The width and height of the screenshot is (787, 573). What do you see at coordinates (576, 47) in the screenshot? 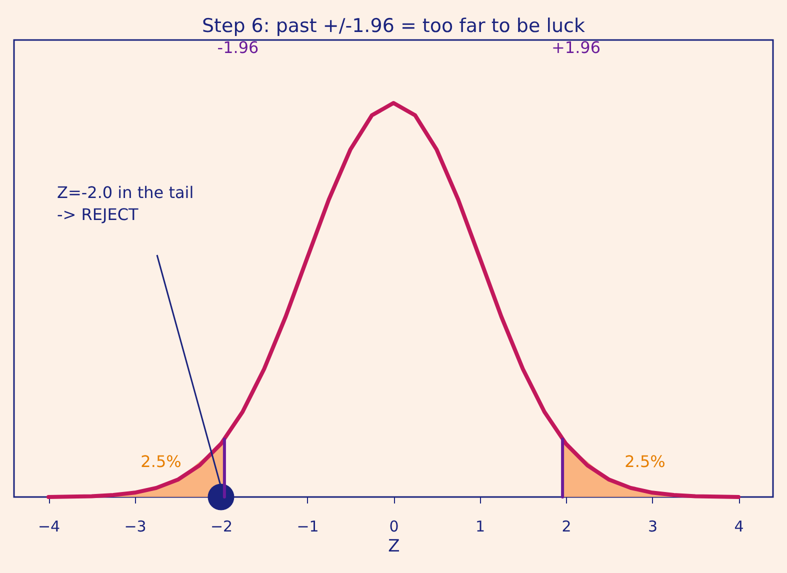
I see `text: +1.96` at bounding box center [576, 47].